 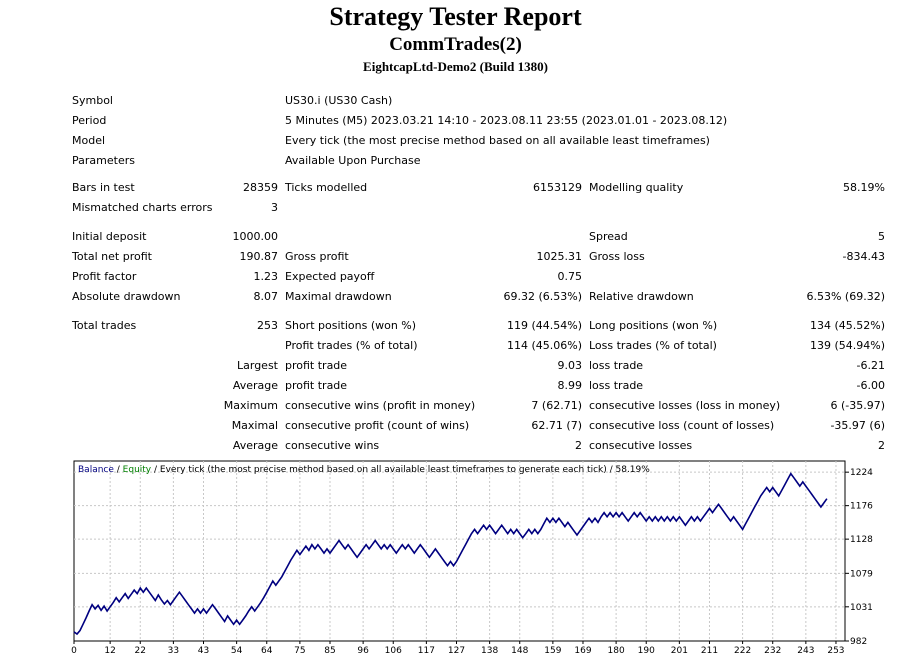 What do you see at coordinates (863, 256) in the screenshot?
I see `stat-cell: -834.43` at bounding box center [863, 256].